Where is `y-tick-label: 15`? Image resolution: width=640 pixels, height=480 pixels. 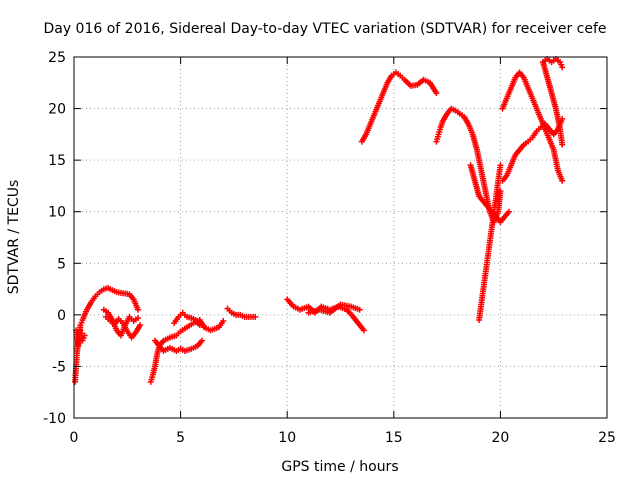 y-tick-label: 15 is located at coordinates (57, 161).